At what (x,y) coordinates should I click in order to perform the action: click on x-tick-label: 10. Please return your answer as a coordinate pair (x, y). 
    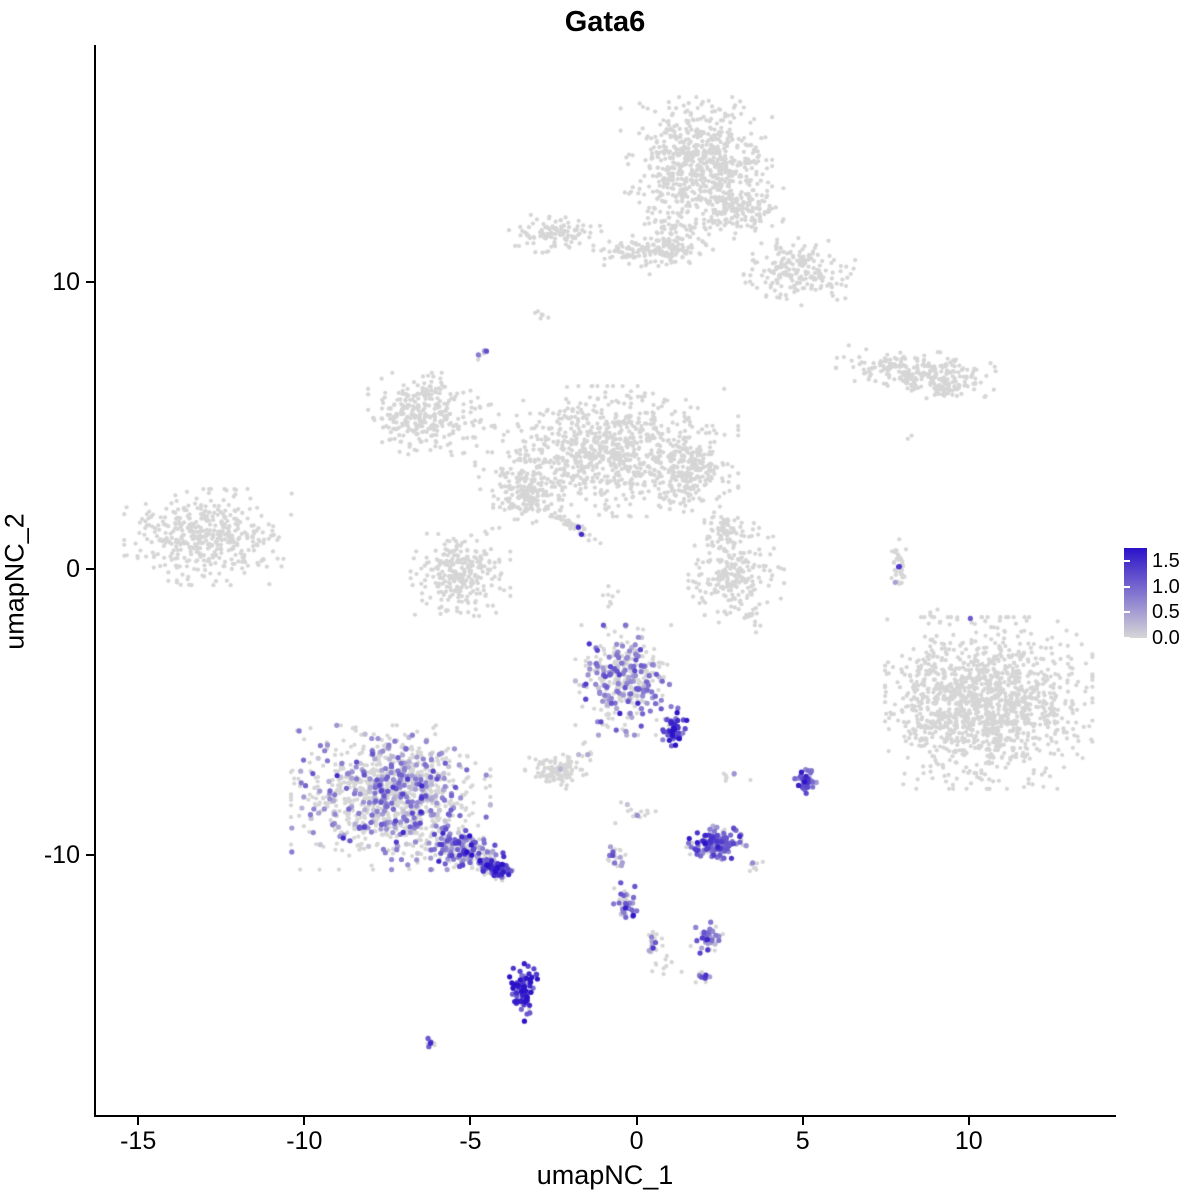
    Looking at the image, I should click on (968, 1141).